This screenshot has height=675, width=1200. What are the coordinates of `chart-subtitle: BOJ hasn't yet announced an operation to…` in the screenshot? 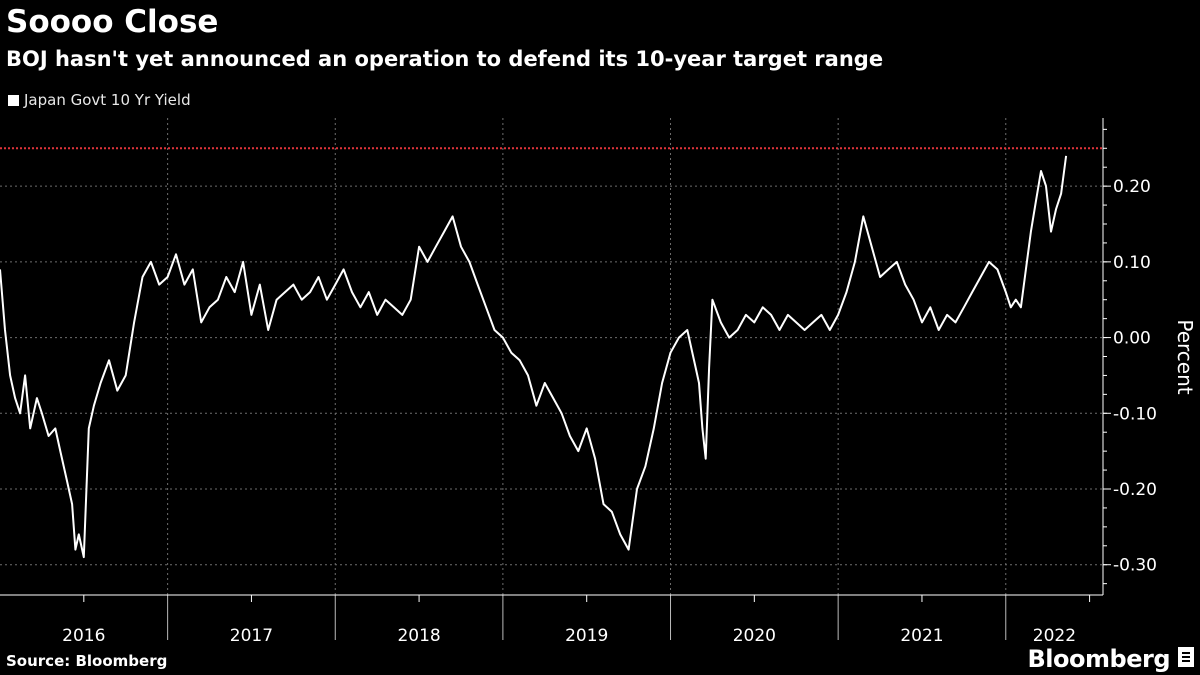 It's located at (445, 59).